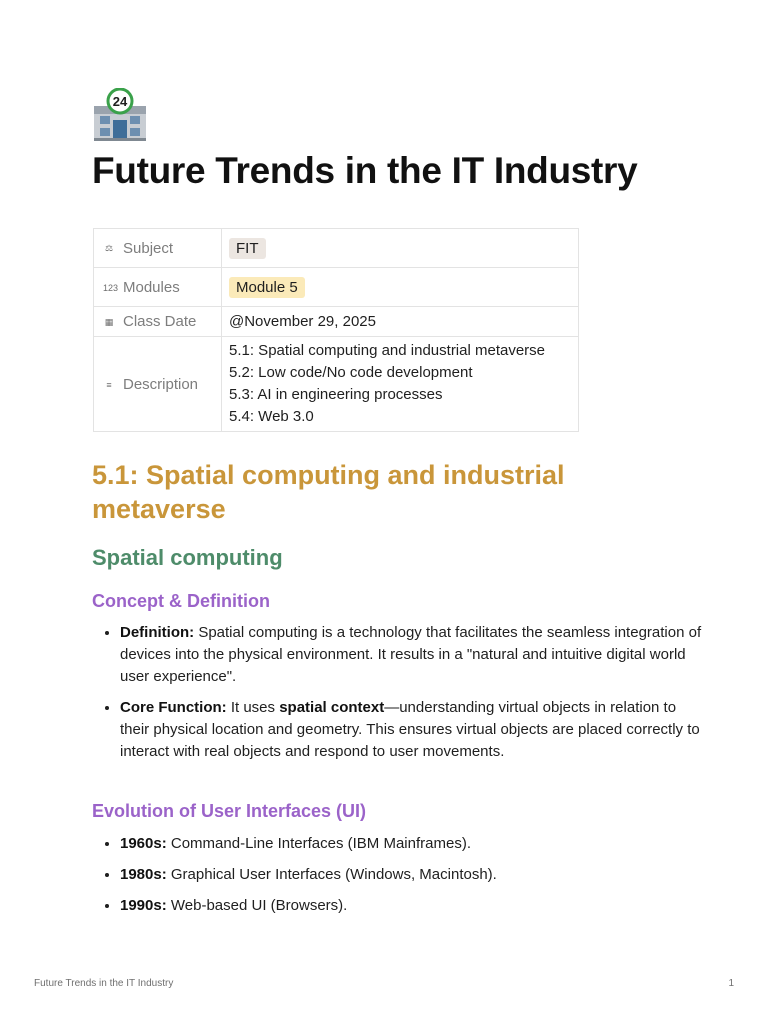 This screenshot has width=768, height=1024. What do you see at coordinates (267, 287) in the screenshot?
I see `module-tag: Module 5` at bounding box center [267, 287].